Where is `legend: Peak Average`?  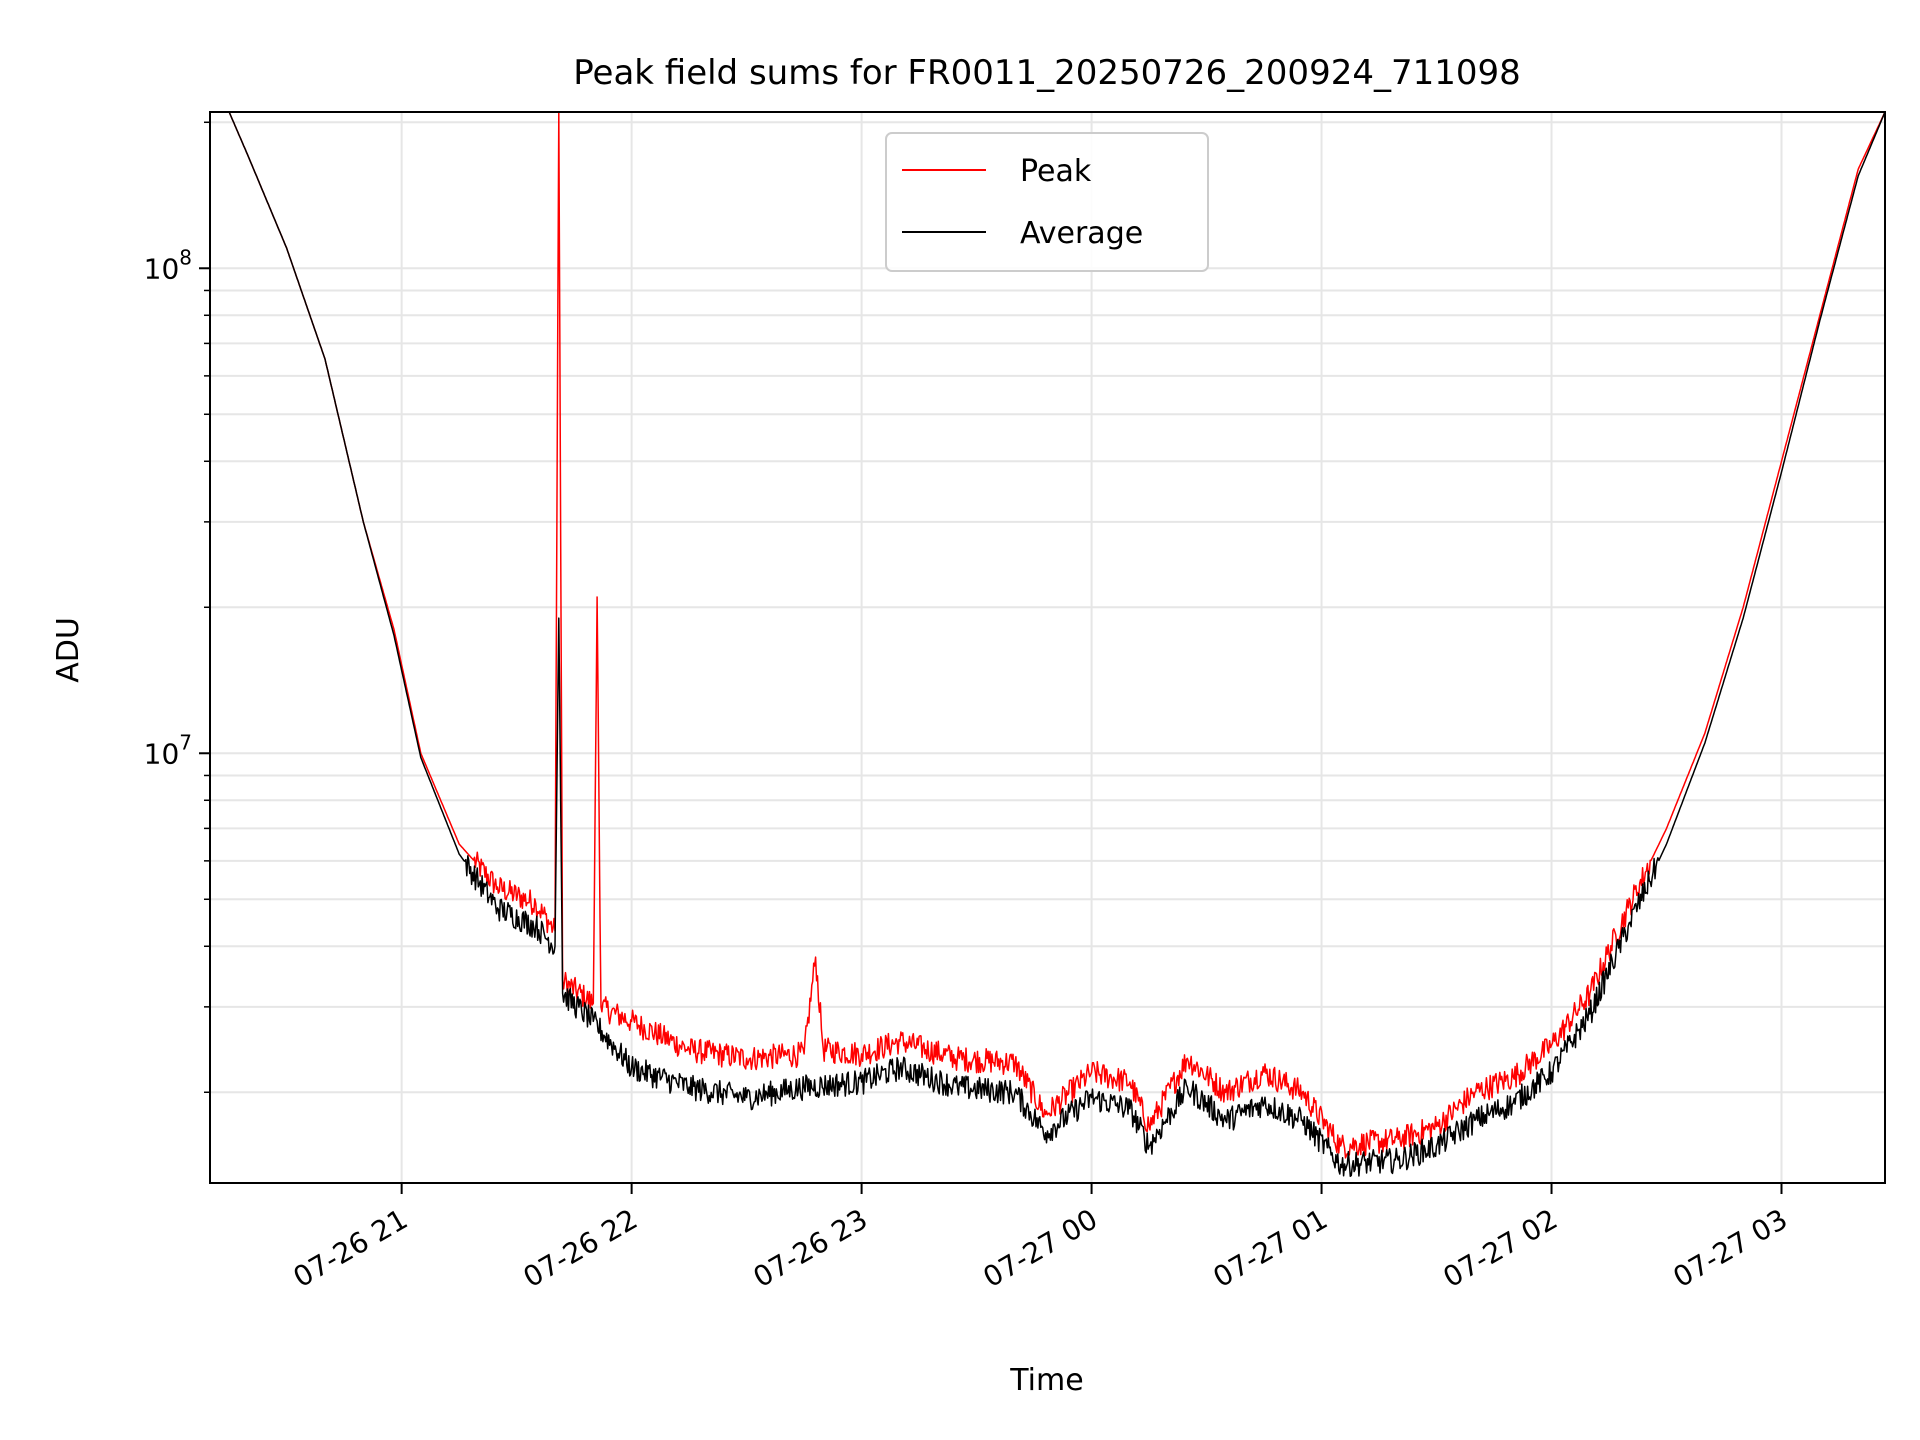
legend: Peak Average is located at coordinates (1047, 202).